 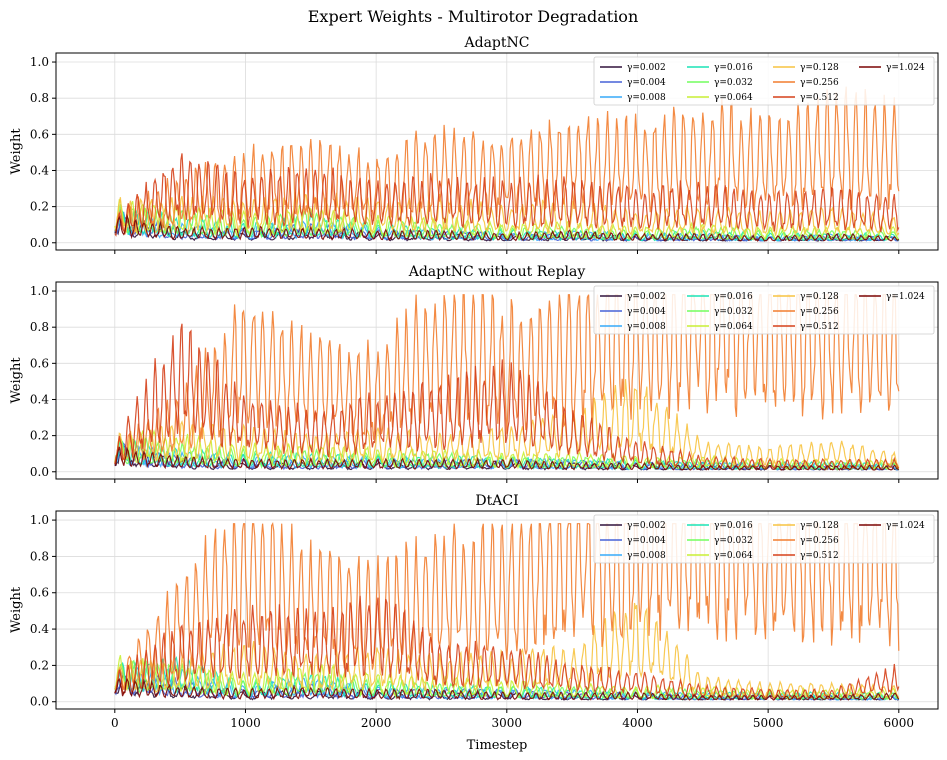 What do you see at coordinates (473, 16) in the screenshot?
I see `figure-title: Expert Weights - Multirotor Degradation` at bounding box center [473, 16].